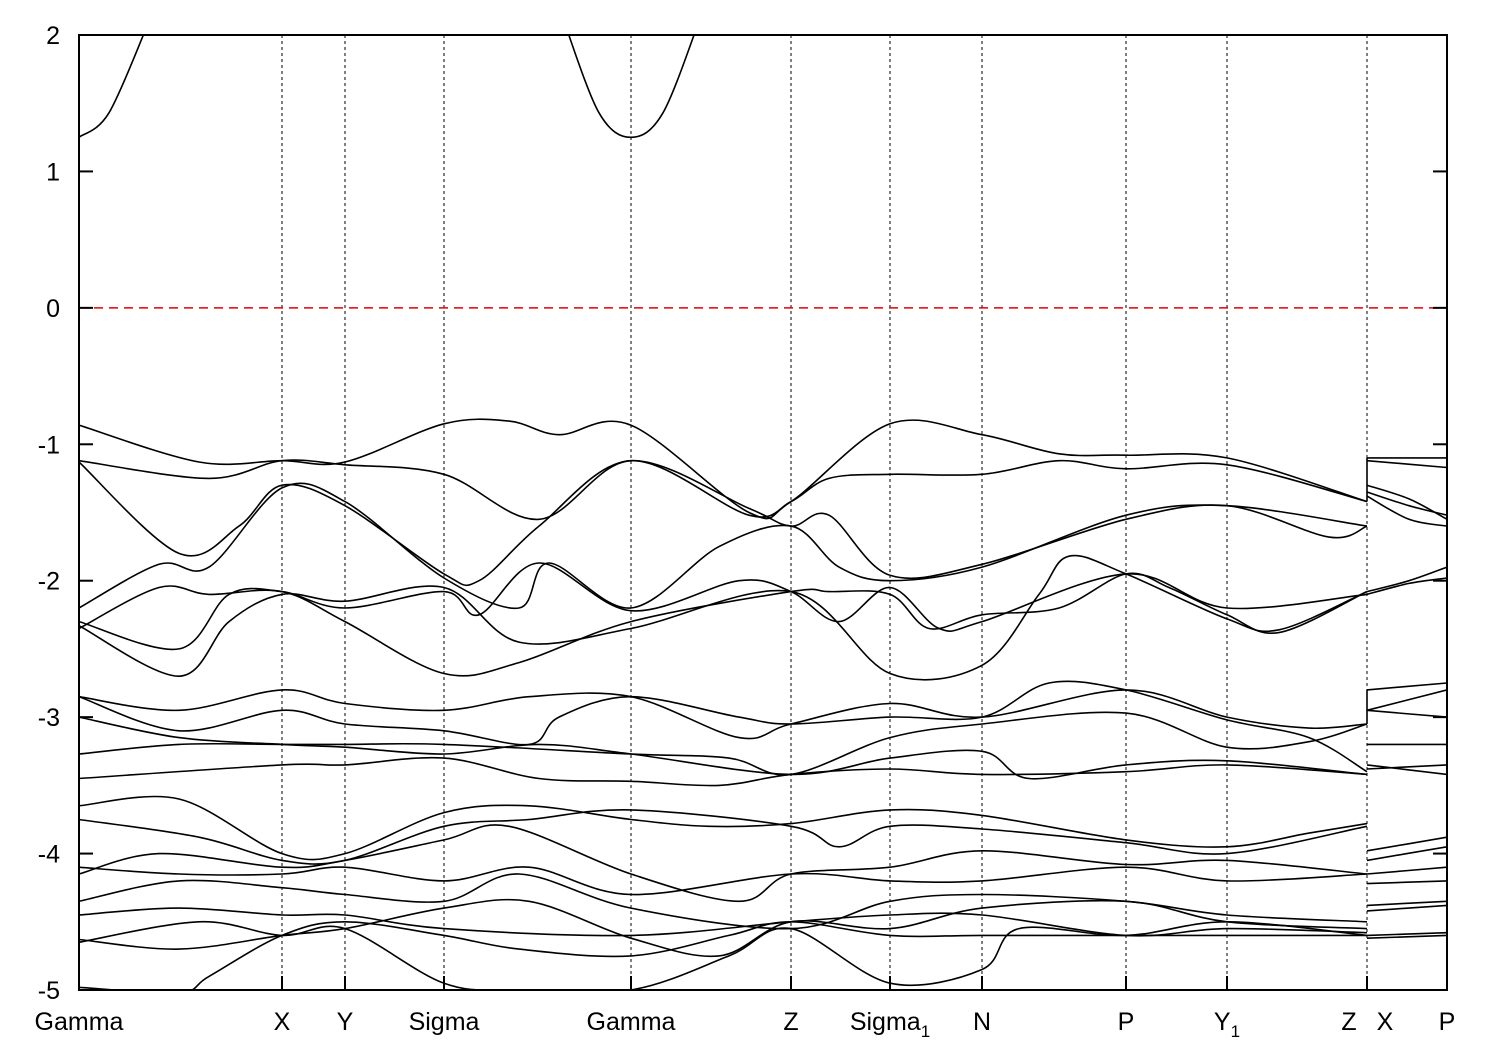 The height and width of the screenshot is (1050, 1500). Describe the element at coordinates (49, 855) in the screenshot. I see `y-tick-label: -4` at that location.